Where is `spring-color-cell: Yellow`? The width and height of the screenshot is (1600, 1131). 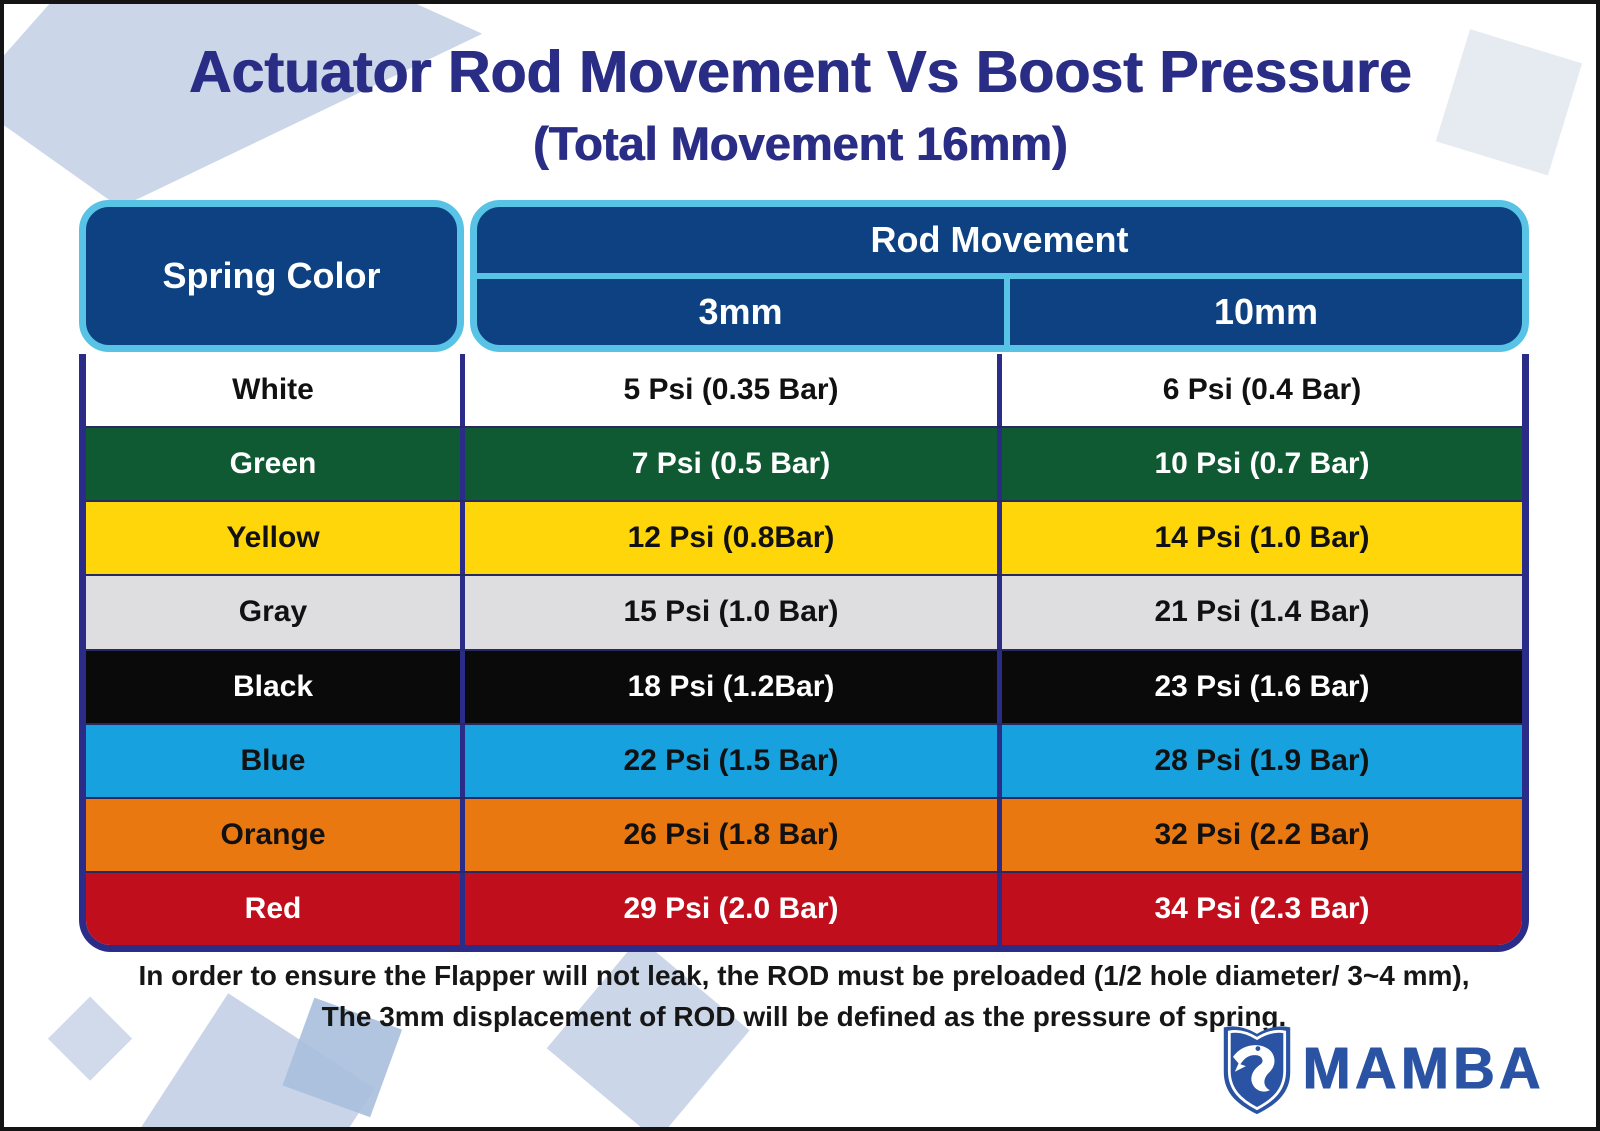
spring-color-cell: Yellow is located at coordinates (275, 538).